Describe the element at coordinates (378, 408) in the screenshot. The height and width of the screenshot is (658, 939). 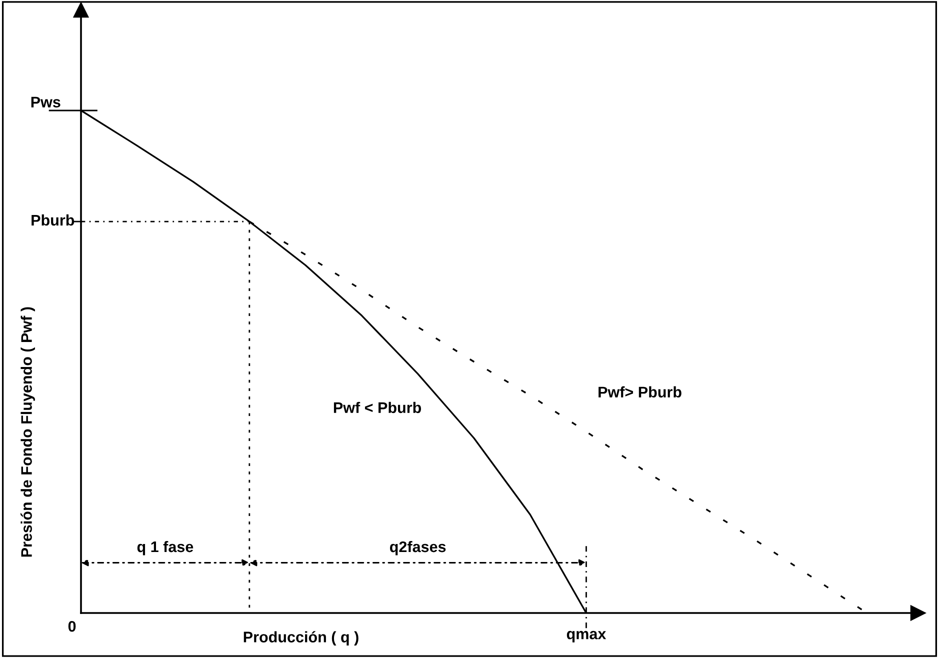
I see `annotation: Pwf < Pburb` at that location.